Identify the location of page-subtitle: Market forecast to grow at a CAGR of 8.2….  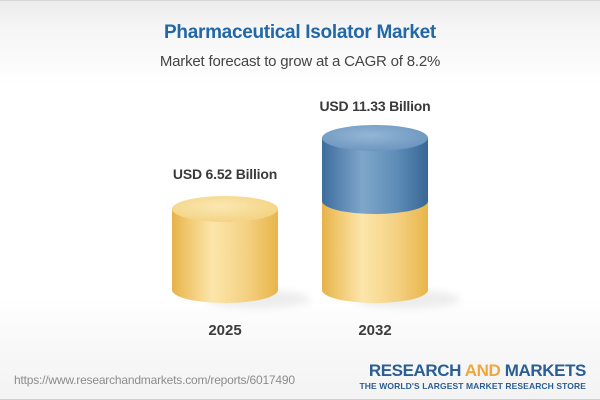
(300, 61).